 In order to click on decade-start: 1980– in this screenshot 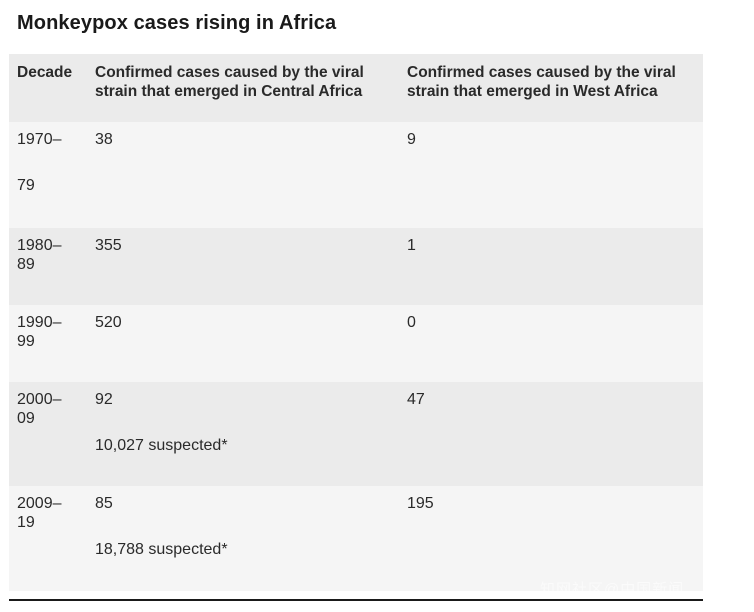, I will do `click(39, 245)`.